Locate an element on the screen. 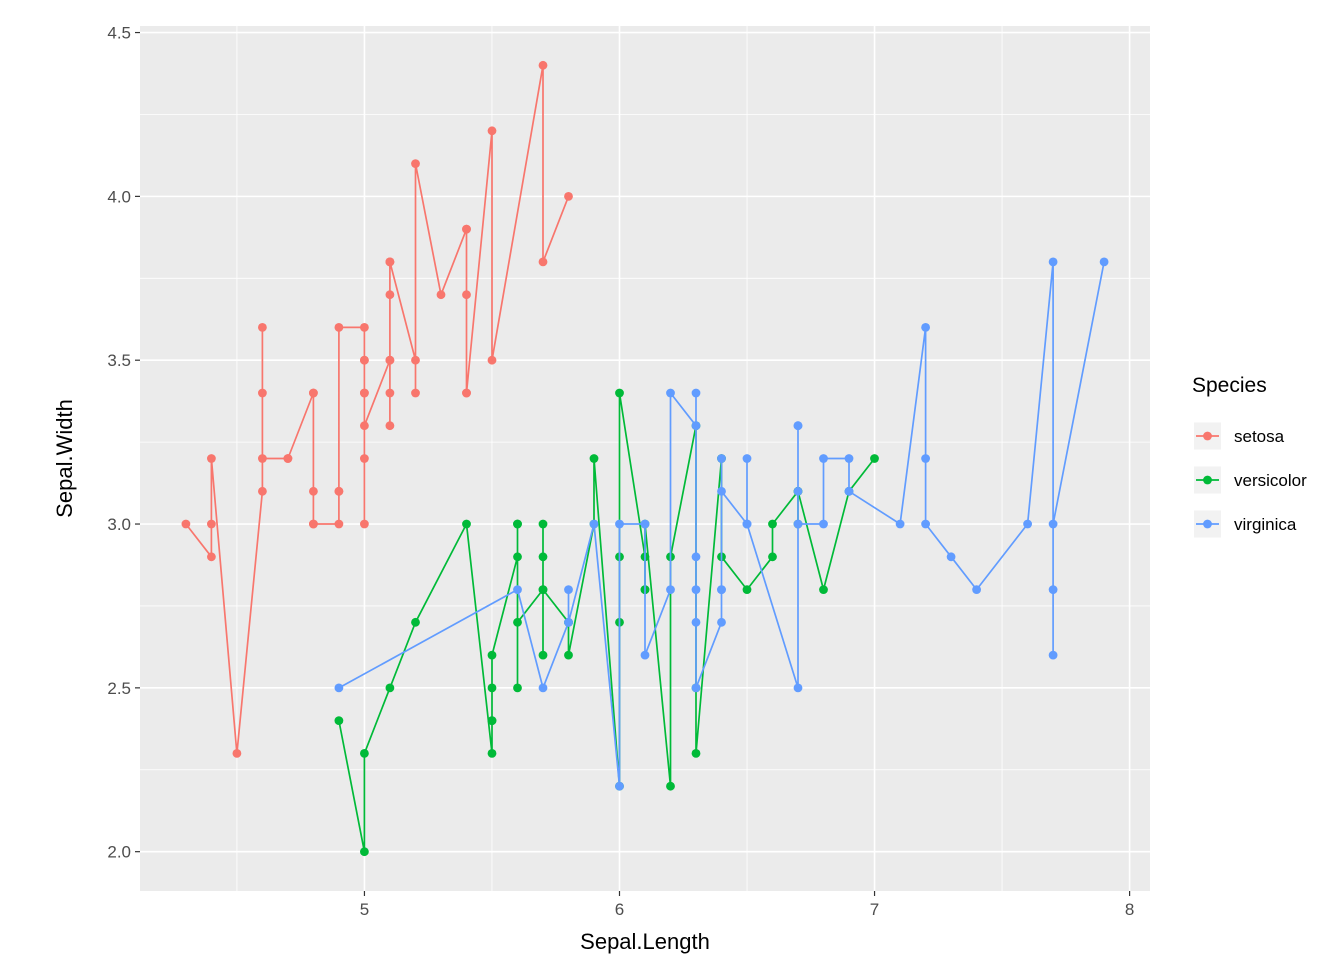 This screenshot has height=960, width=1344. x-tick-label: 8 is located at coordinates (1129, 909).